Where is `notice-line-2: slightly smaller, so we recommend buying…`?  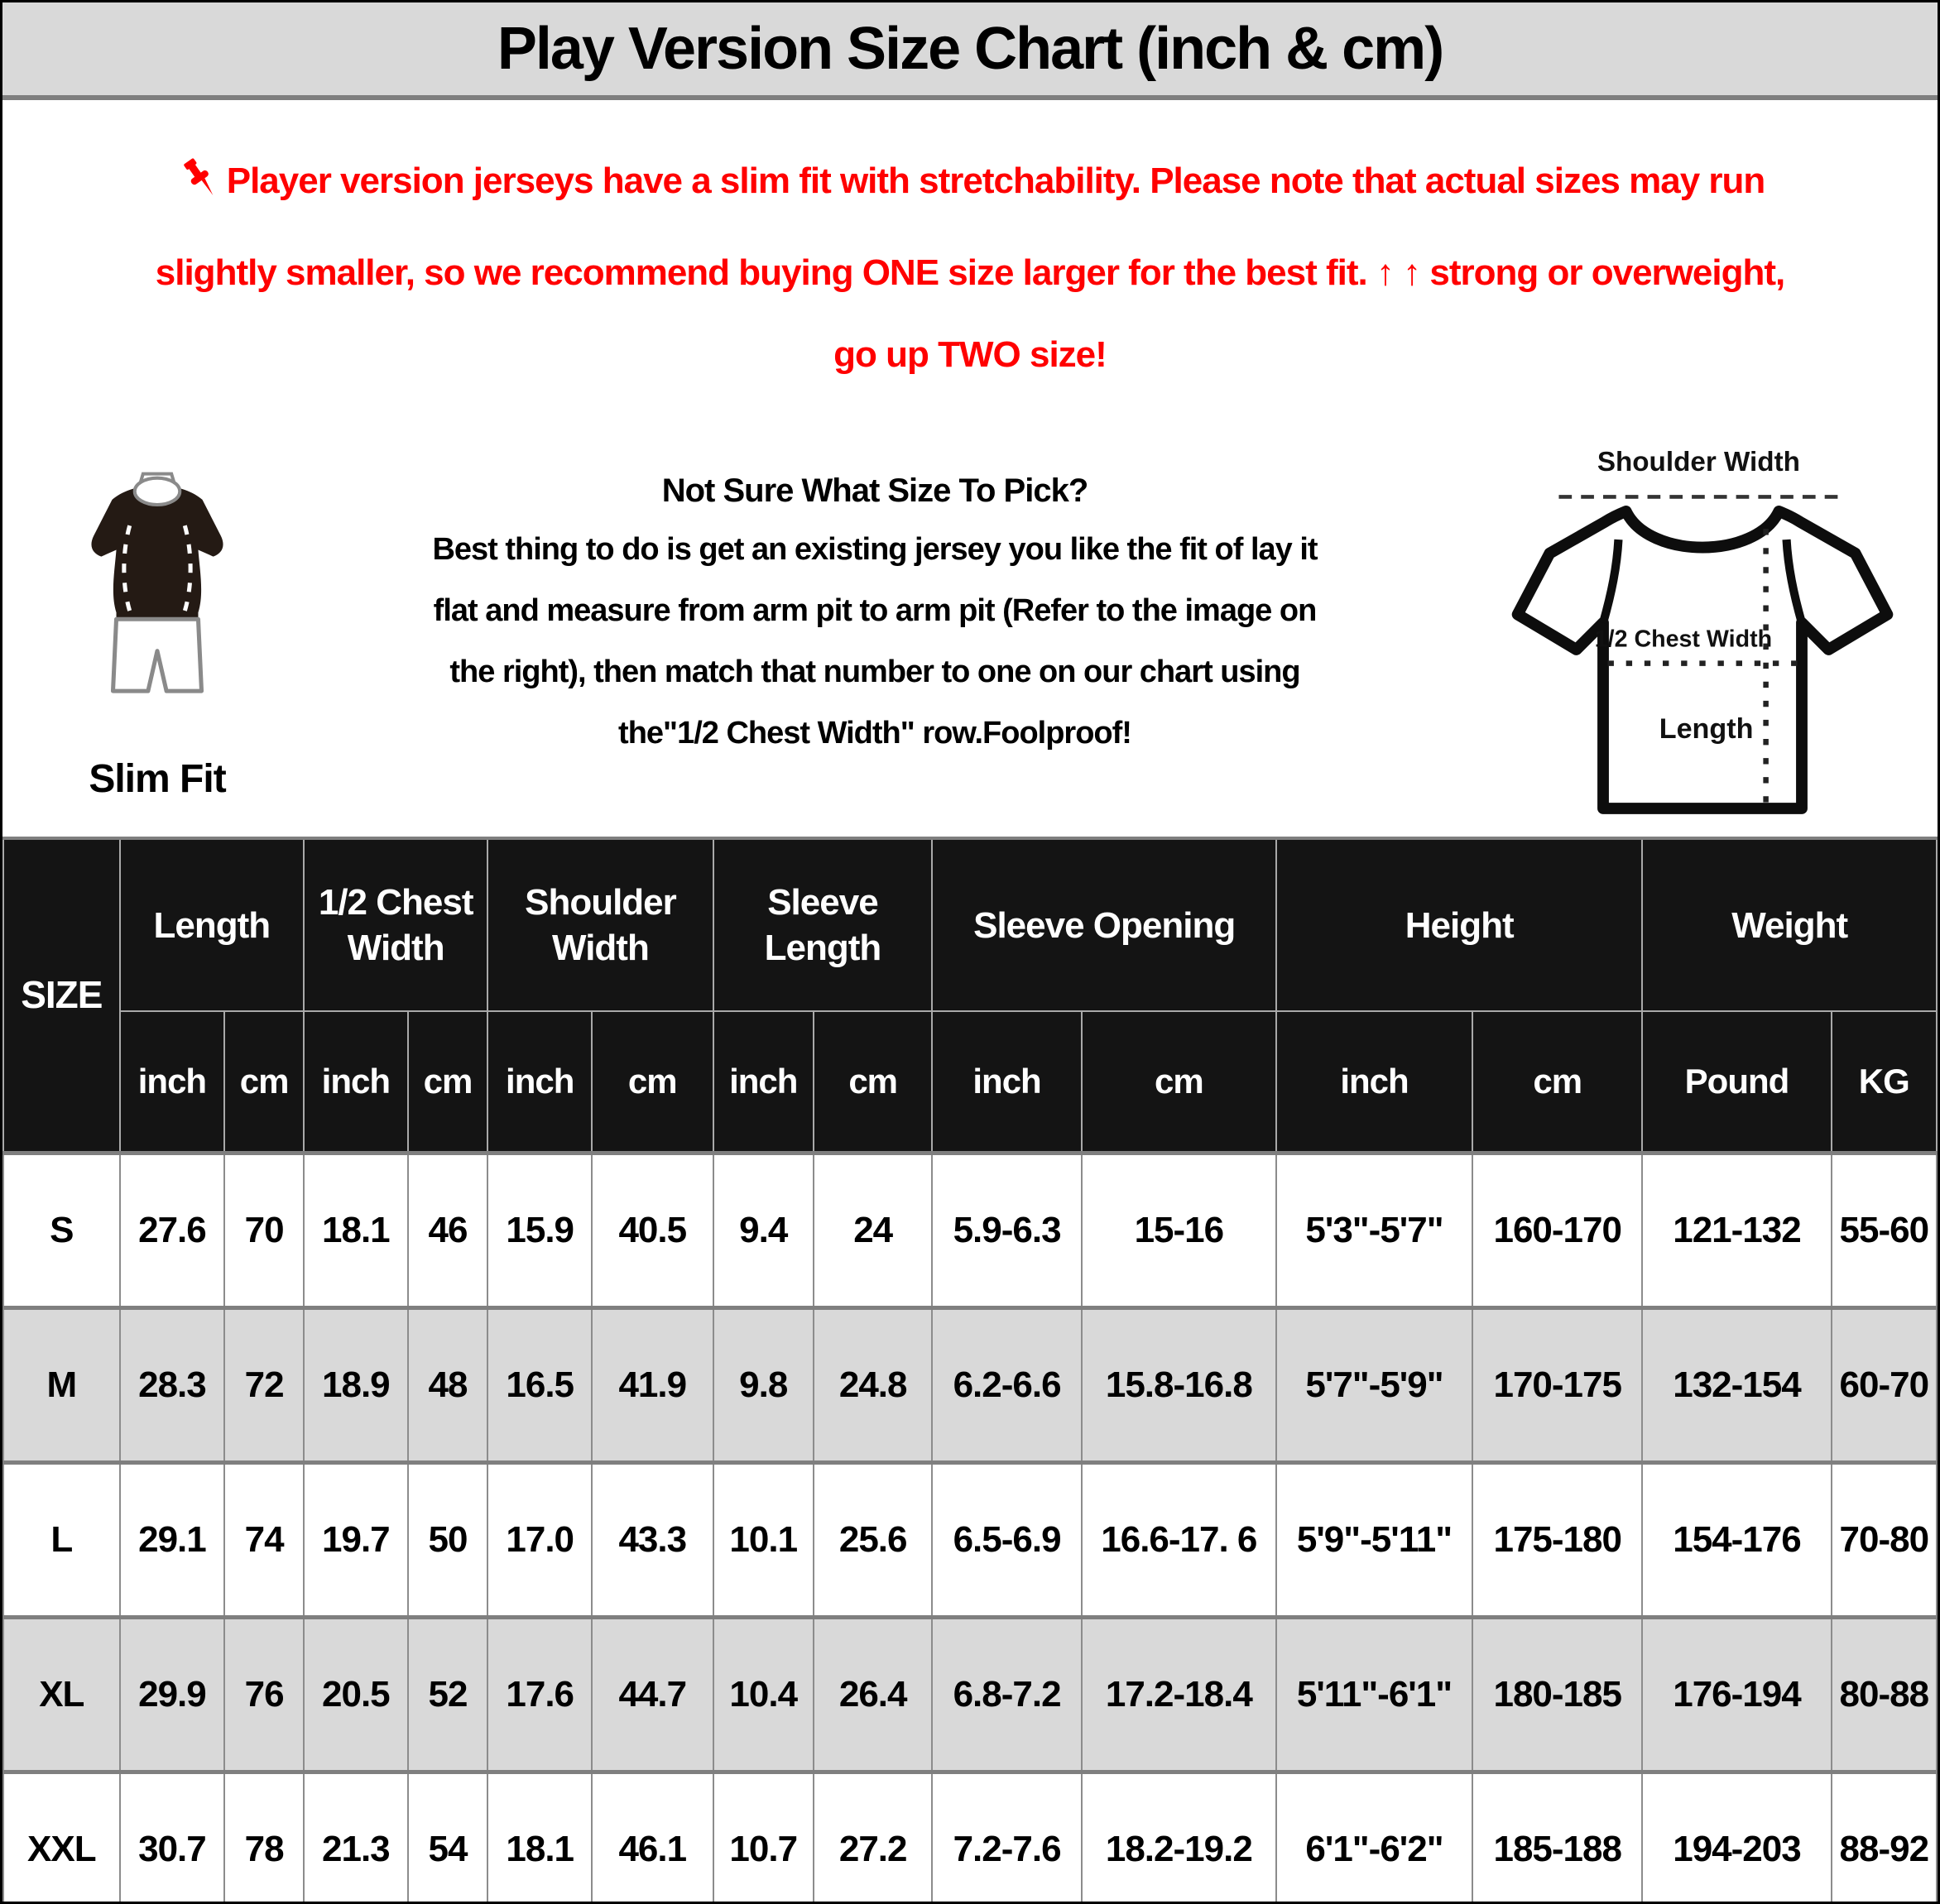 notice-line-2: slightly smaller, so we recommend buying… is located at coordinates (970, 272).